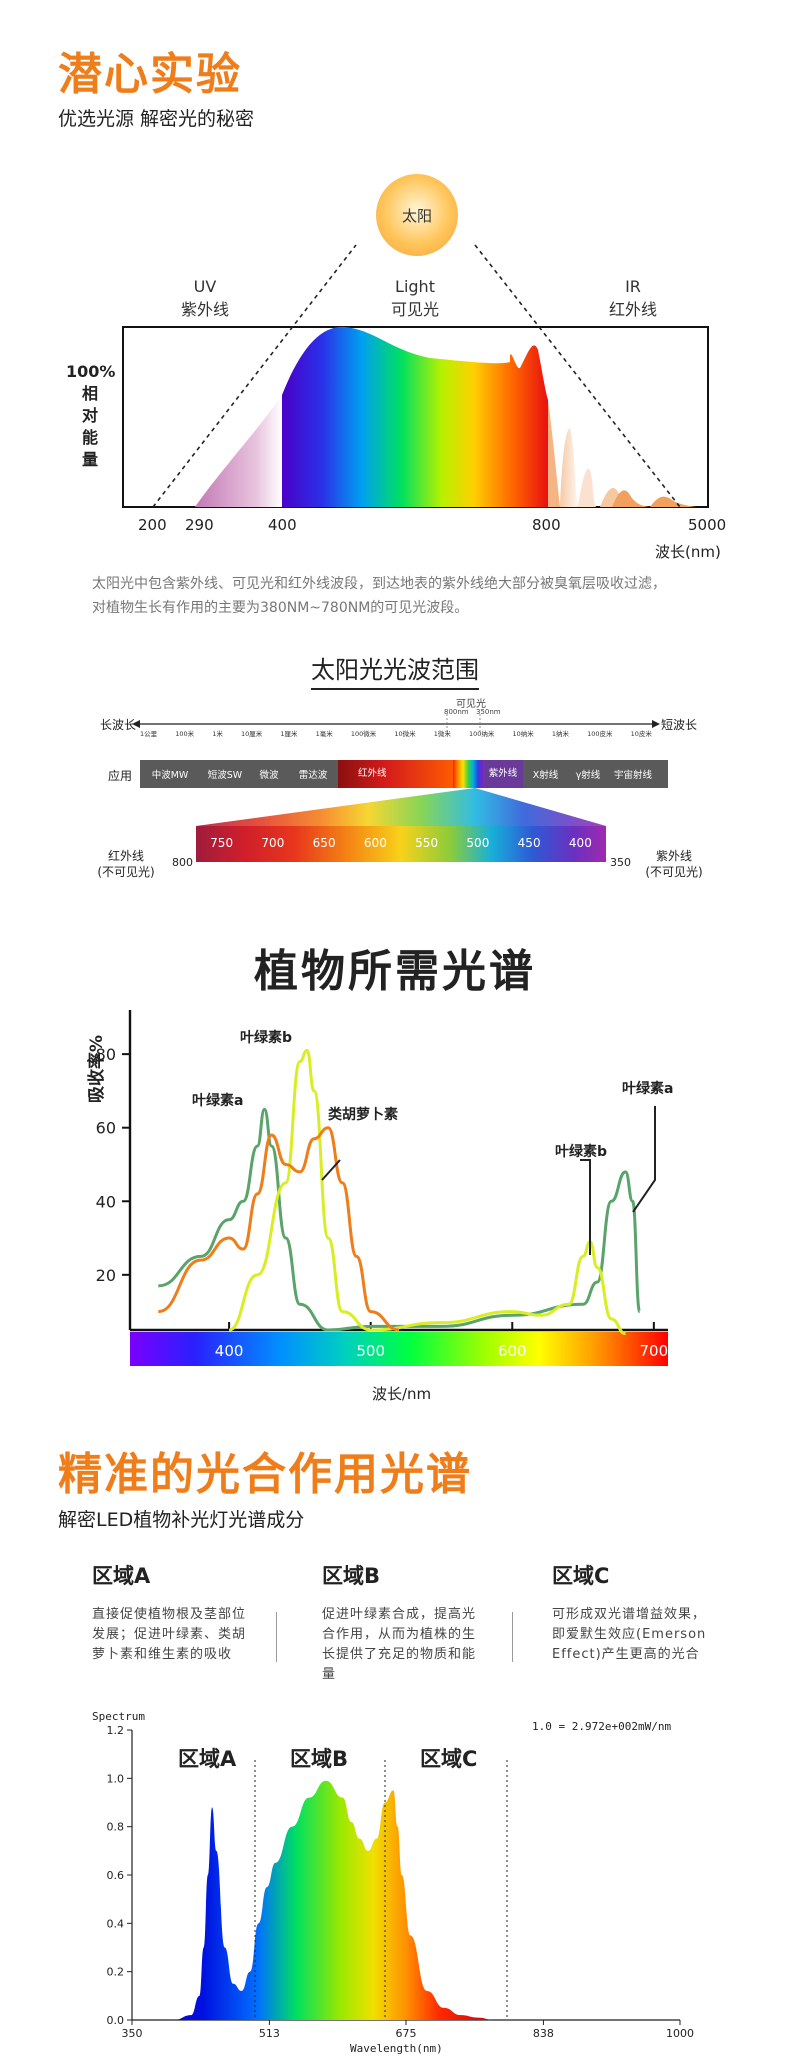 This screenshot has height=2059, width=790. Describe the element at coordinates (707, 525) in the screenshot. I see `x-tick-5000: 5000` at that location.